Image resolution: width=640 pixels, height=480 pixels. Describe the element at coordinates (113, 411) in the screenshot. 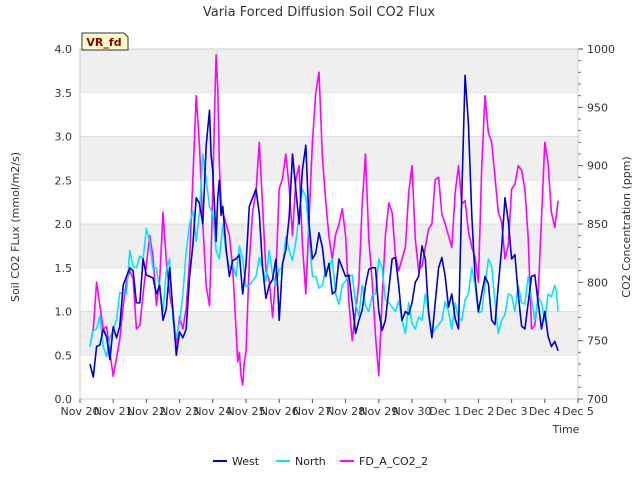

I see `x-tick-label: Nov 21` at that location.